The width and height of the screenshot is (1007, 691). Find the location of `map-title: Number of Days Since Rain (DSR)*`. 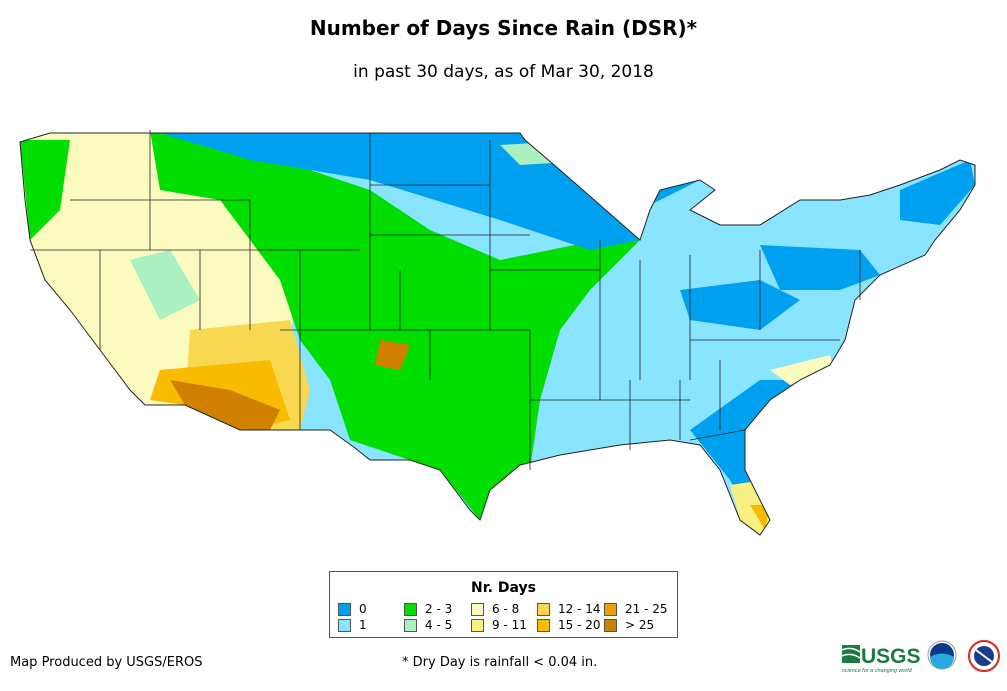

map-title: Number of Days Since Rain (DSR)* is located at coordinates (503, 28).